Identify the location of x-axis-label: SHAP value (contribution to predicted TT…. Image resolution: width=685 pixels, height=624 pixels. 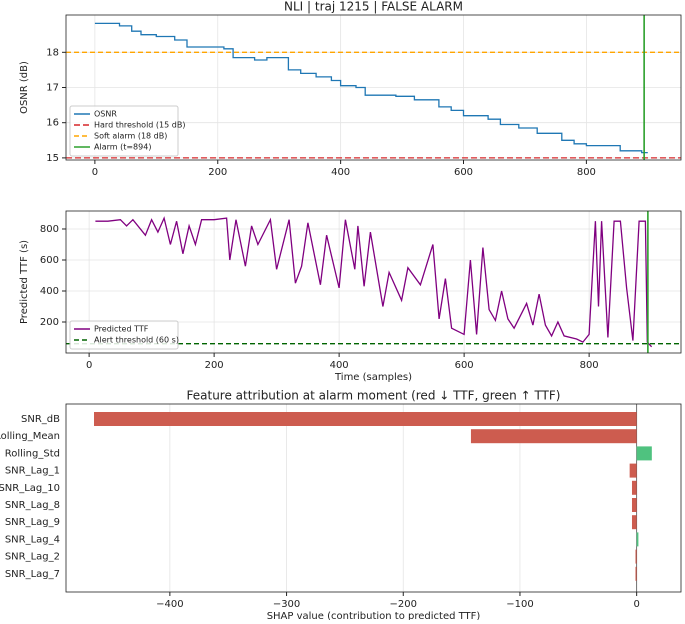
(374, 615).